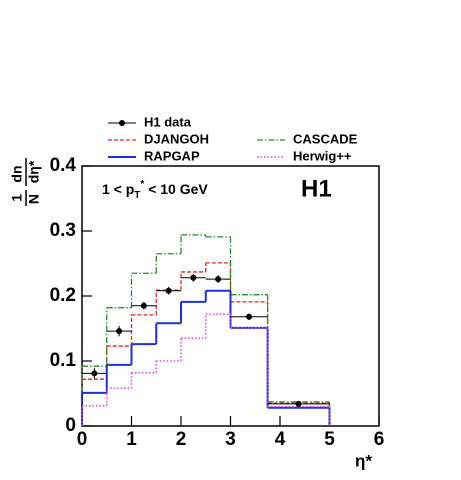 The image size is (461, 480). Describe the element at coordinates (63, 360) in the screenshot. I see `y-tick-label: 0.1` at that location.